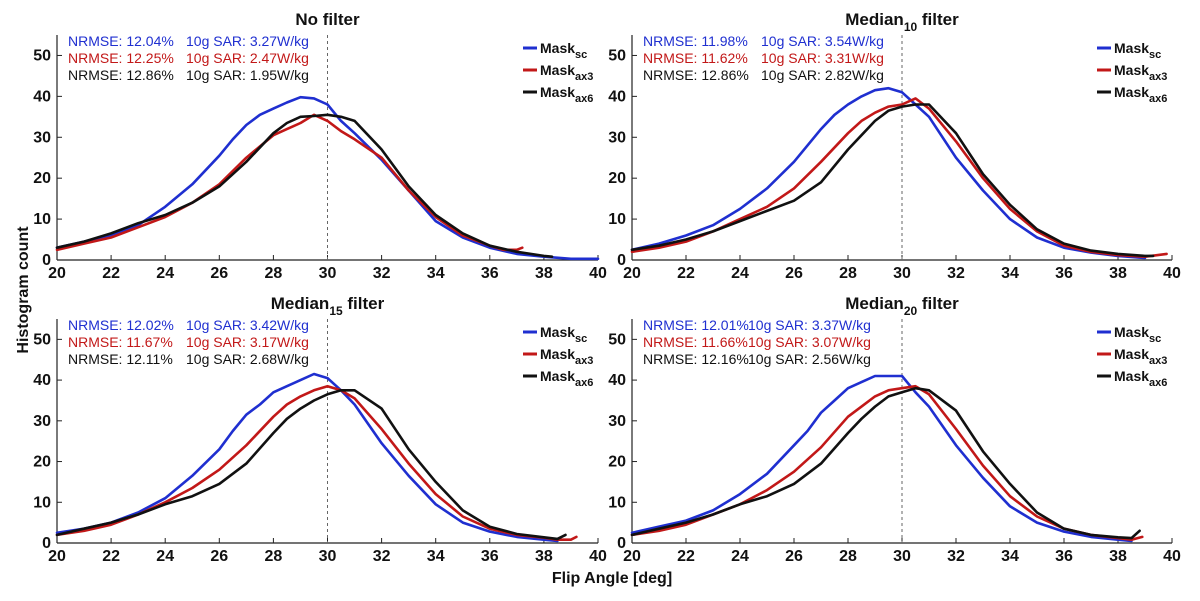 The image size is (1200, 601). Describe the element at coordinates (23, 290) in the screenshot. I see `y-axis-label: Histogram count` at that location.